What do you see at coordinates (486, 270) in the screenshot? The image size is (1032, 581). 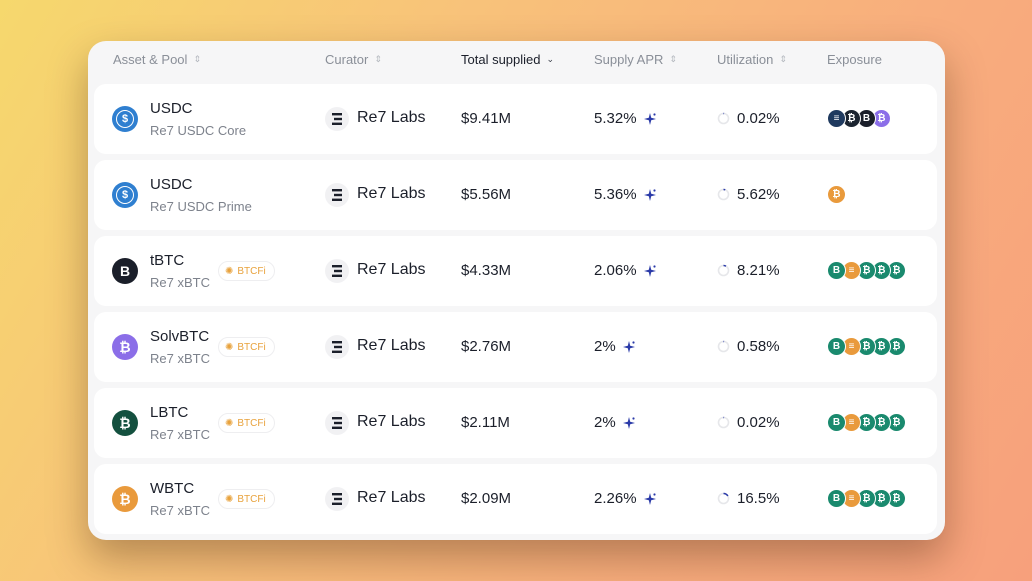 I see `total-supplied-value: $4.33M` at bounding box center [486, 270].